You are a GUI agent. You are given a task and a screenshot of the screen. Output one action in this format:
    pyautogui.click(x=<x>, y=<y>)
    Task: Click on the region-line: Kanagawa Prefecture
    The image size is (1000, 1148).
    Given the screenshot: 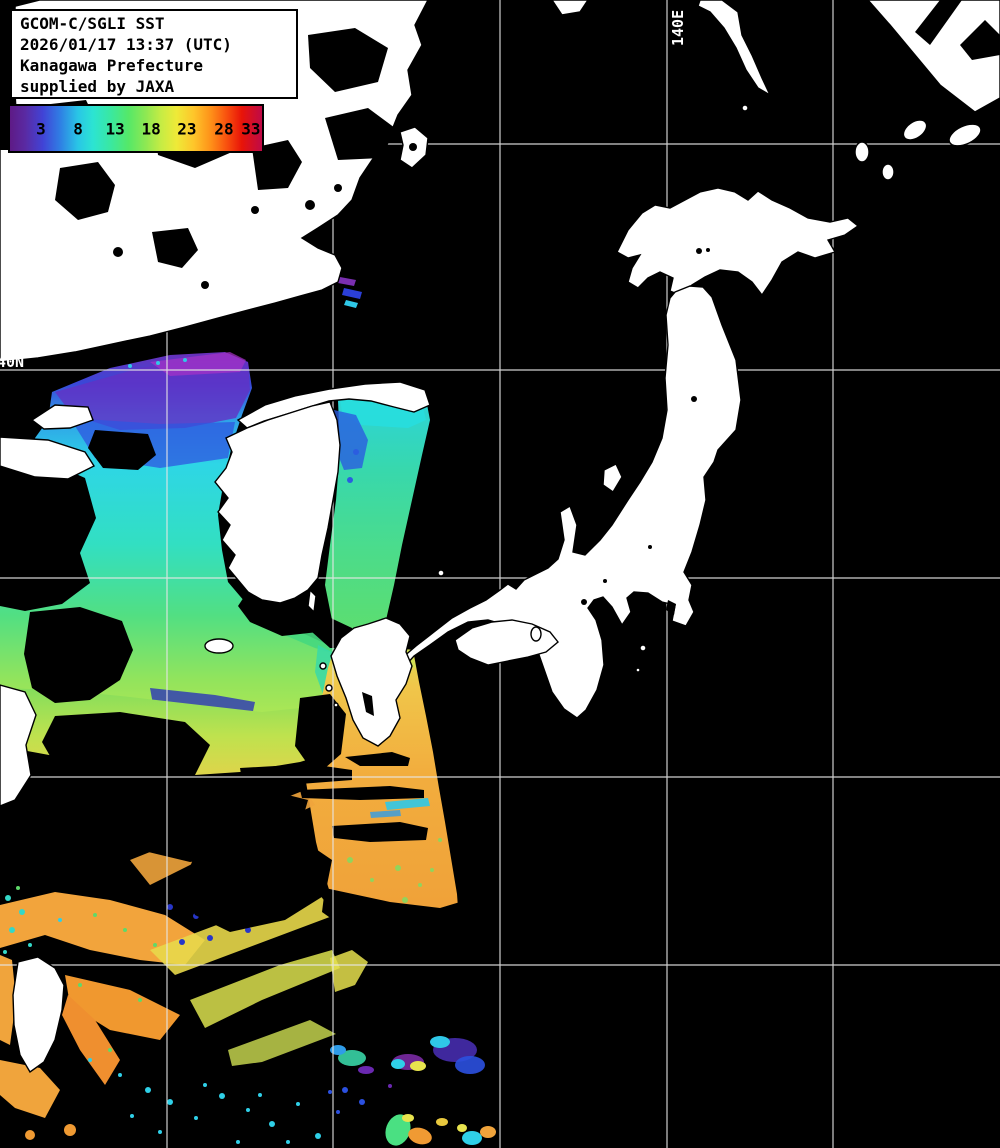 What is the action you would take?
    pyautogui.click(x=112, y=65)
    